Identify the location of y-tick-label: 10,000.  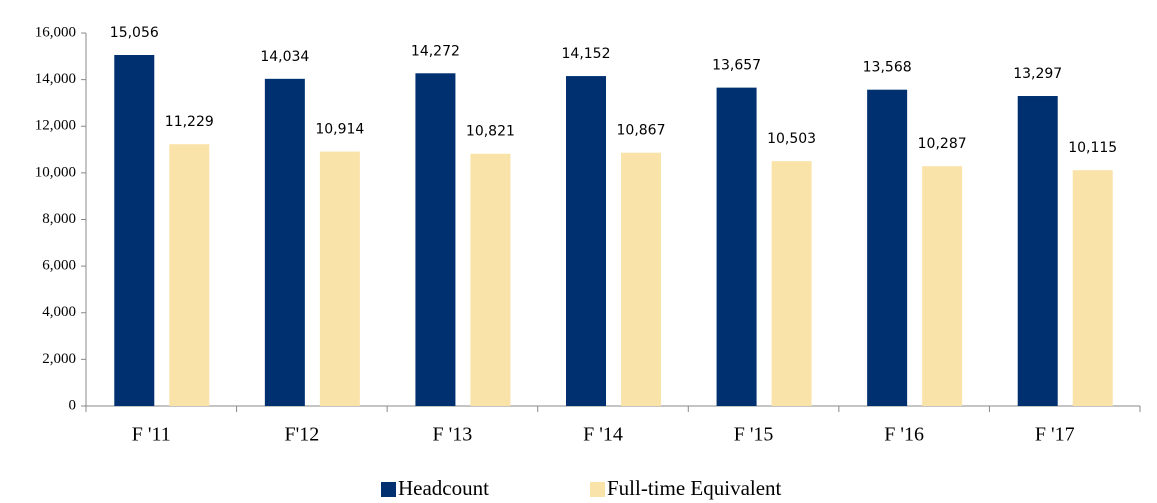
(55, 172).